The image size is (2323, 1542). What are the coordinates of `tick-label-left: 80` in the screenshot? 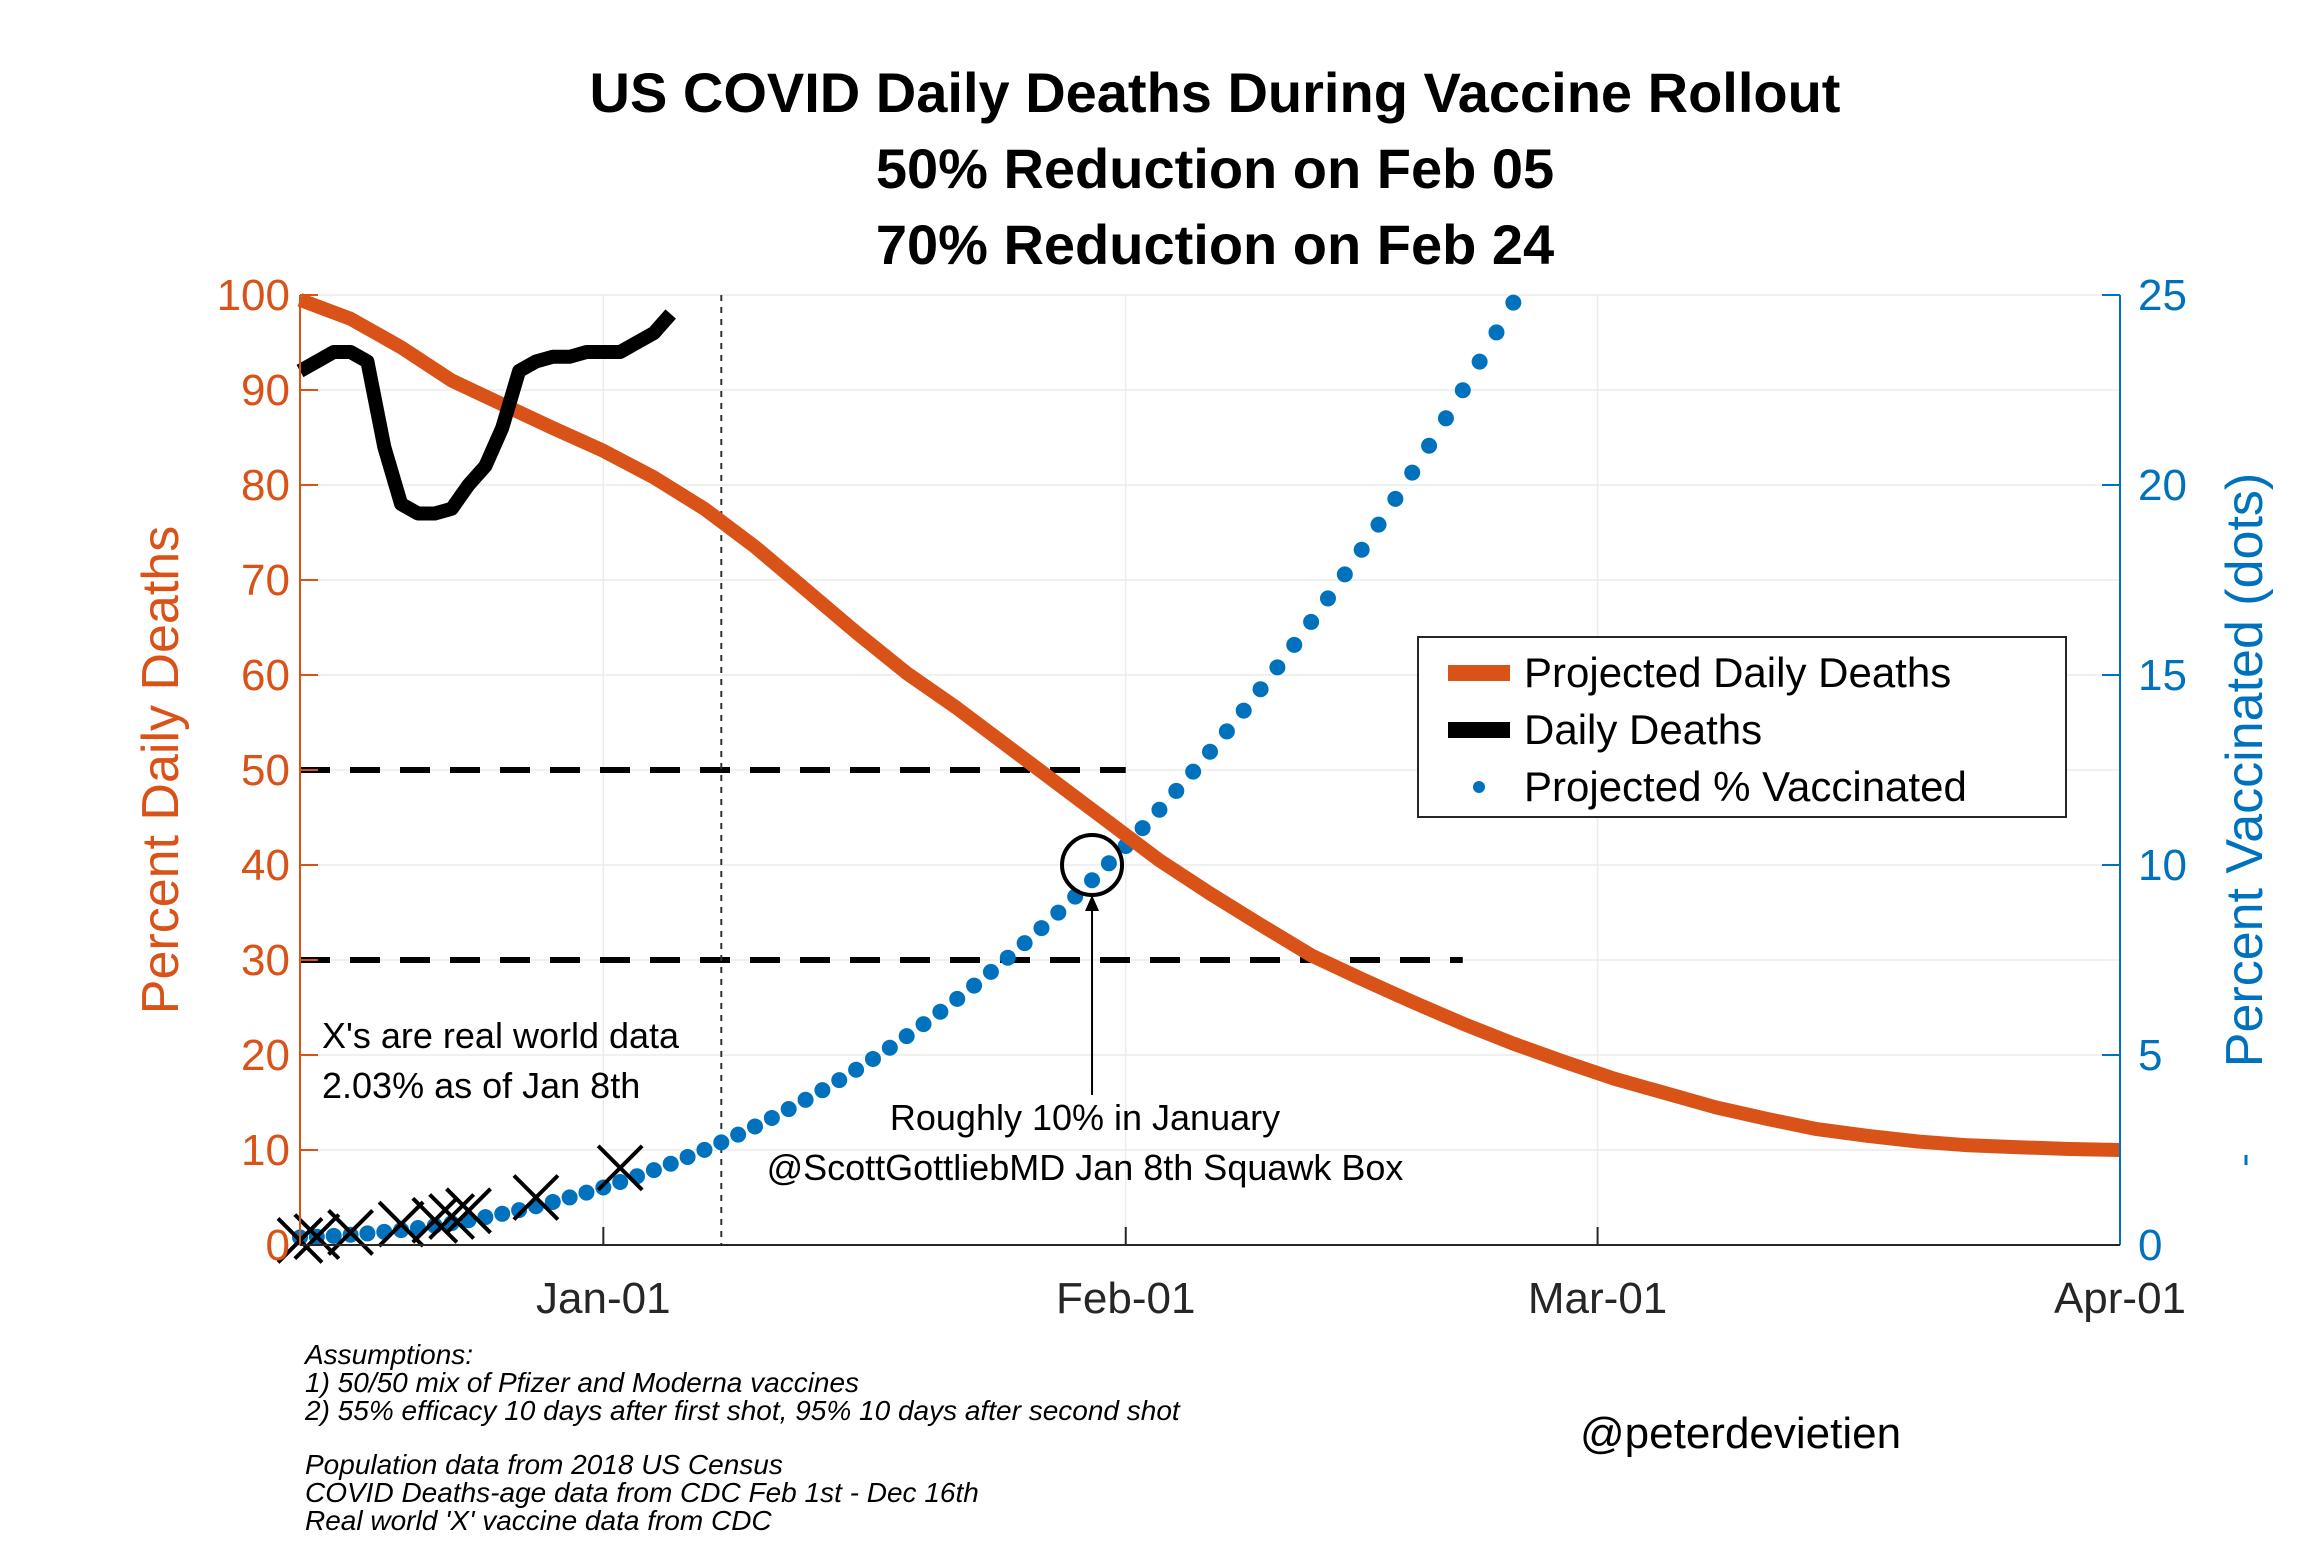 It's located at (265, 485).